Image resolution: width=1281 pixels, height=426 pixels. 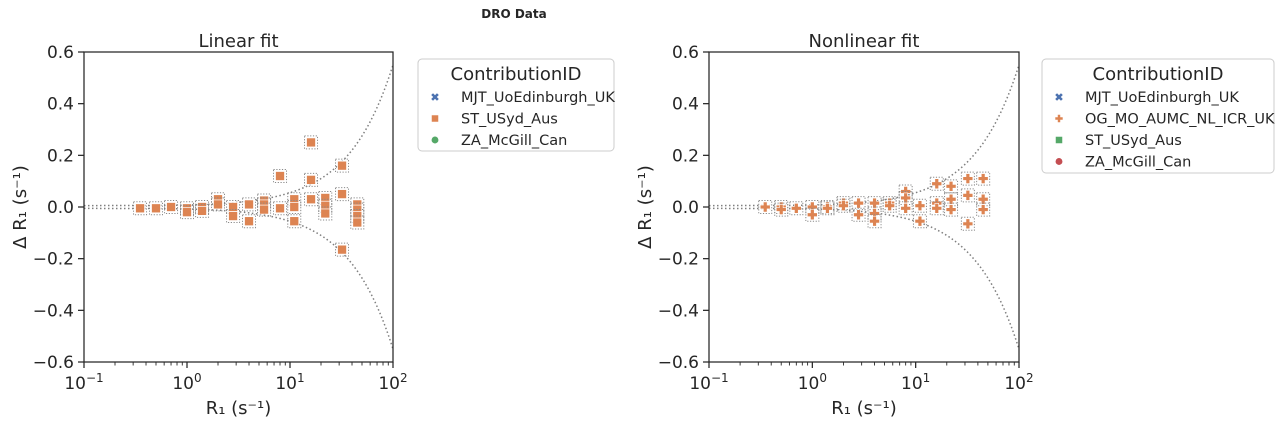 I want to click on x-tick-label: 10⁻¹, so click(x=708, y=382).